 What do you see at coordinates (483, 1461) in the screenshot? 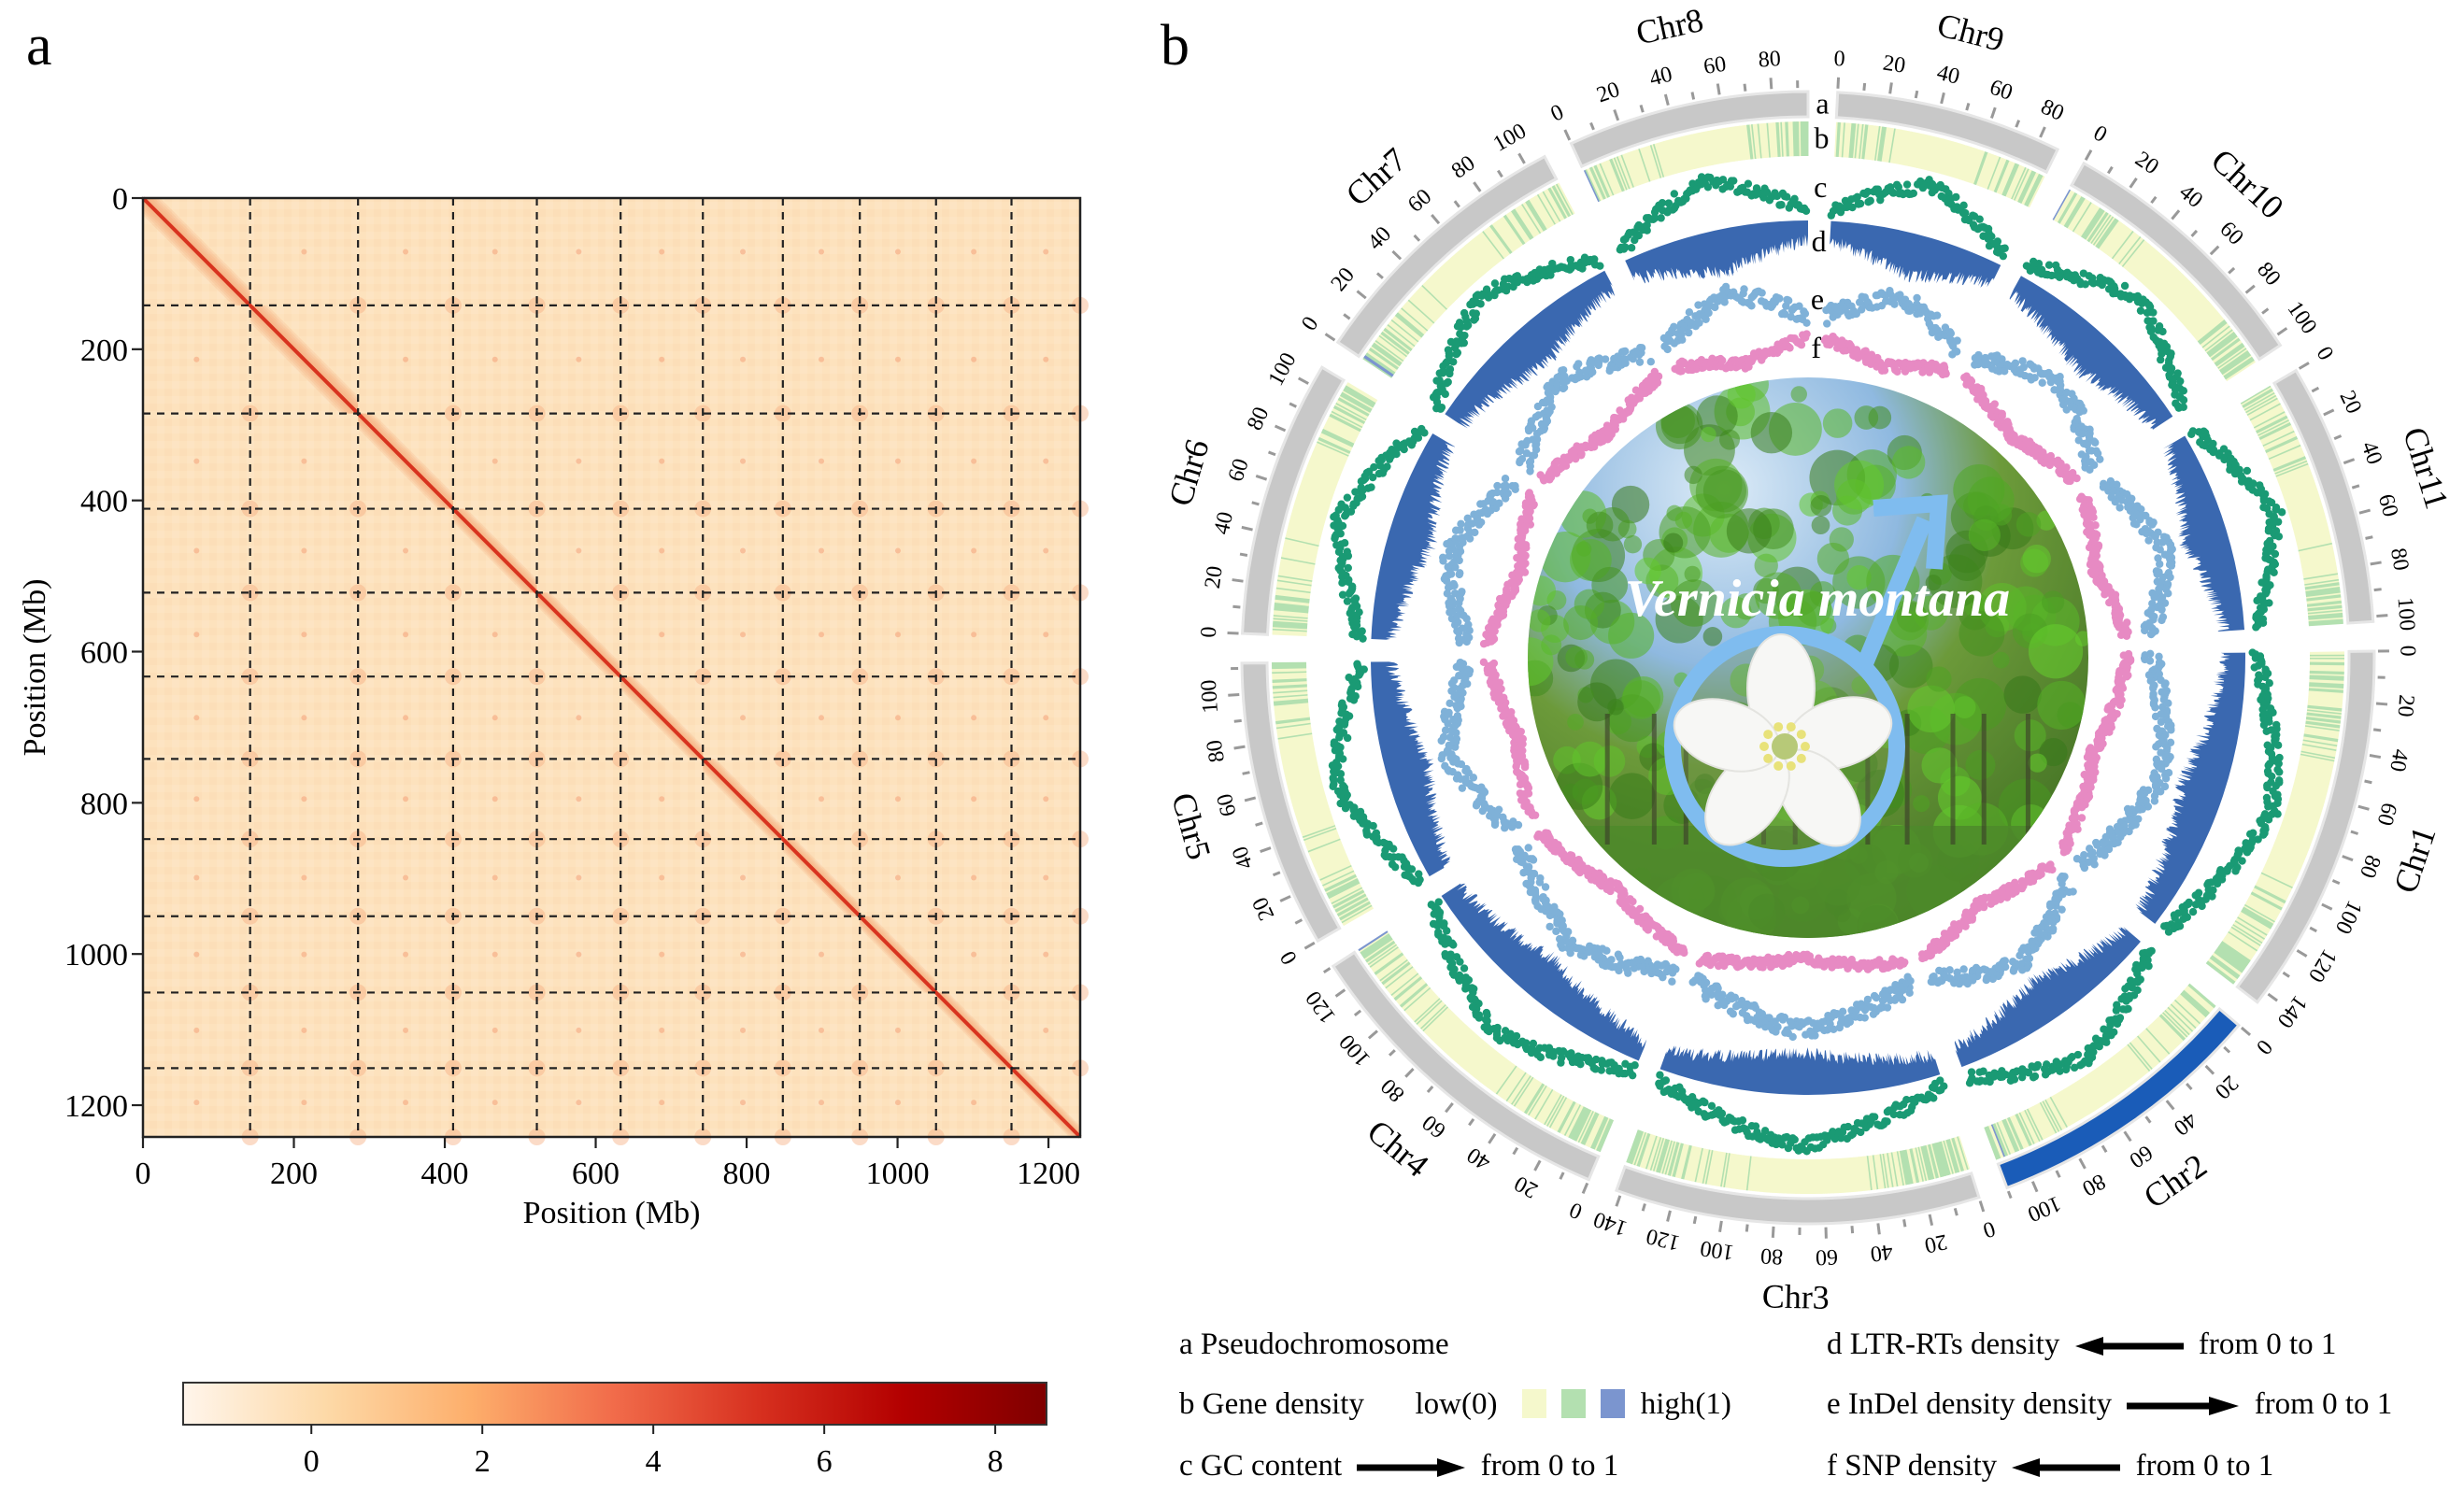
I see `colorbar-tick-label: 2` at bounding box center [483, 1461].